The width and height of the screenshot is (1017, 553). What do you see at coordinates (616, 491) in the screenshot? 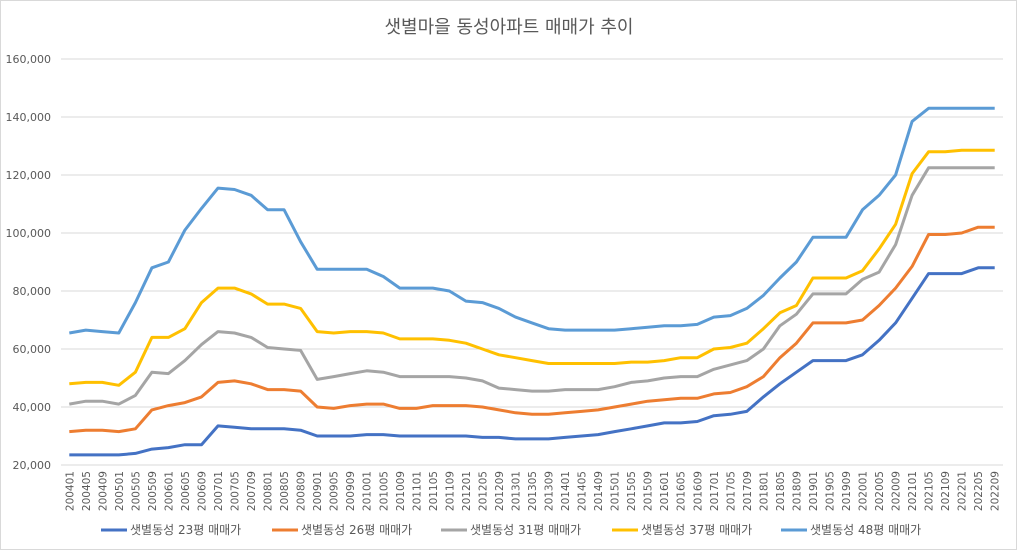
I see `x-tick-label: 201501` at bounding box center [616, 491].